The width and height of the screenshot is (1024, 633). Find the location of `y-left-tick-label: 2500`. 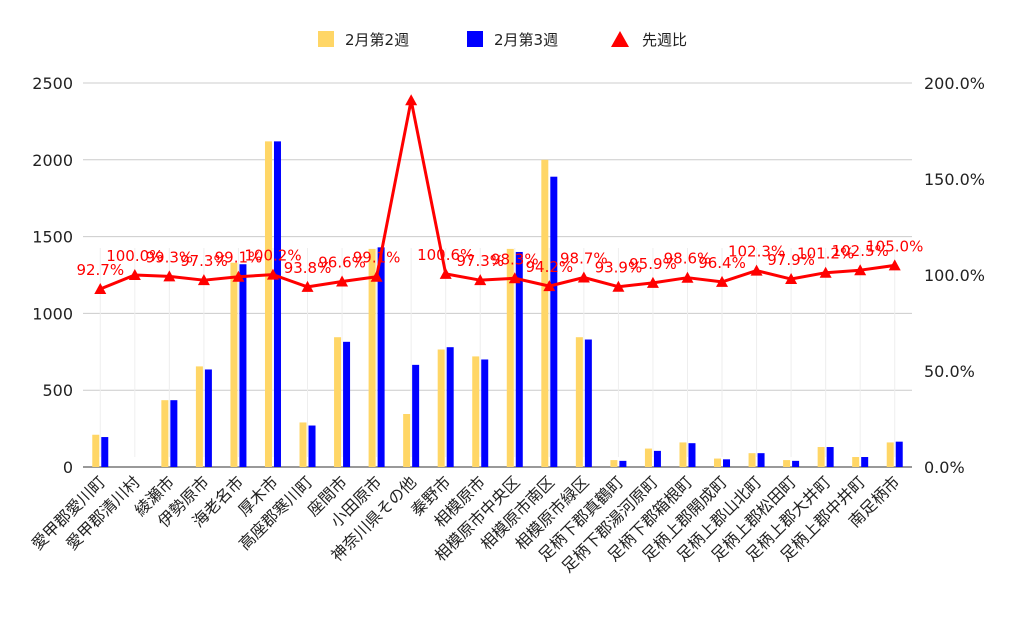

y-left-tick-label: 2500 is located at coordinates (52, 83).